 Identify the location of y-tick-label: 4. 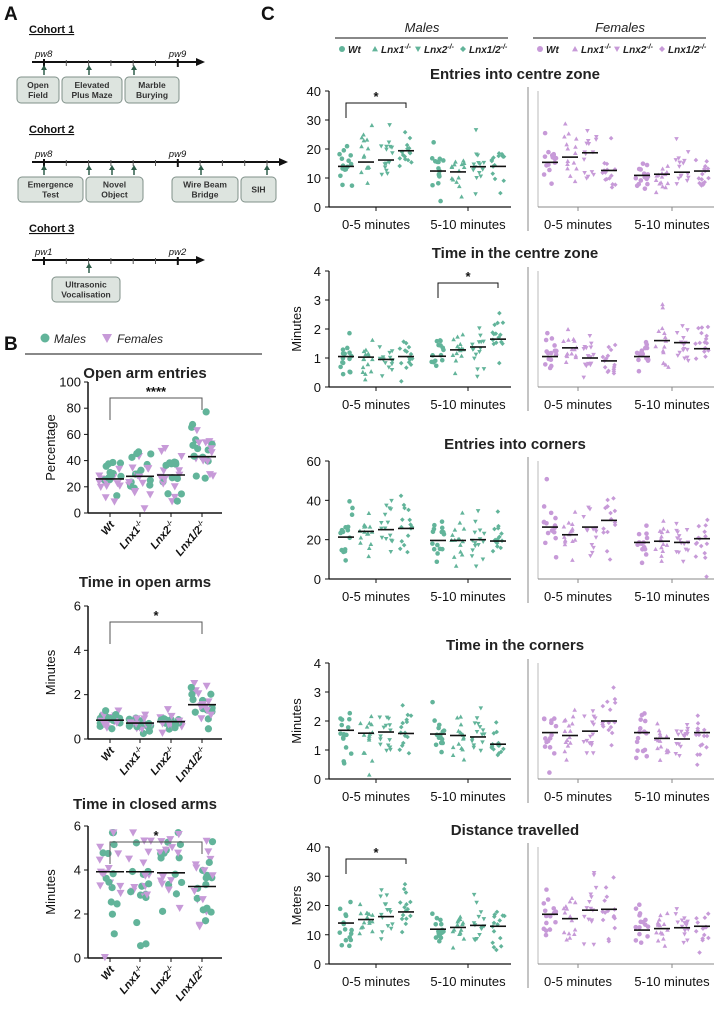
(77, 870).